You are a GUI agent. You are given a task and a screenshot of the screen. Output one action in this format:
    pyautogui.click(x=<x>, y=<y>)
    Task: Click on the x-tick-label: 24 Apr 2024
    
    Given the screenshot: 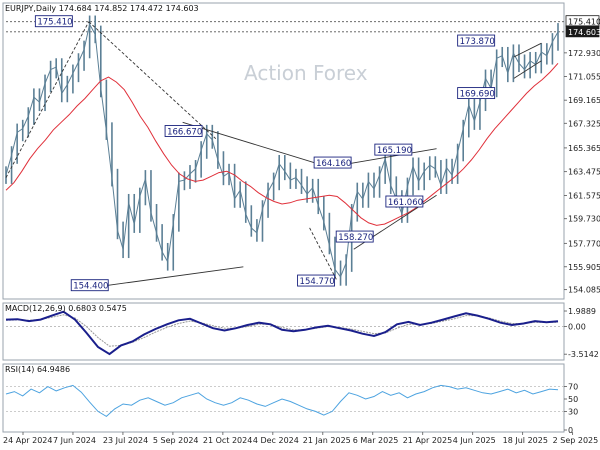 What is the action you would take?
    pyautogui.click(x=27, y=440)
    